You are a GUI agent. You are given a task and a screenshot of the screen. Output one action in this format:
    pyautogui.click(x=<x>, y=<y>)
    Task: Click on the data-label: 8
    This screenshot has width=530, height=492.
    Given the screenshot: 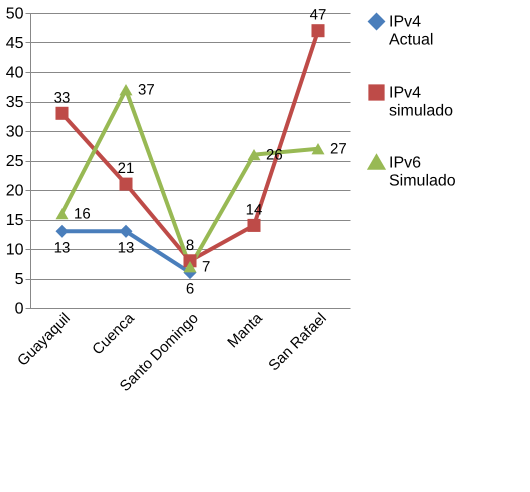 What is the action you would take?
    pyautogui.click(x=190, y=245)
    